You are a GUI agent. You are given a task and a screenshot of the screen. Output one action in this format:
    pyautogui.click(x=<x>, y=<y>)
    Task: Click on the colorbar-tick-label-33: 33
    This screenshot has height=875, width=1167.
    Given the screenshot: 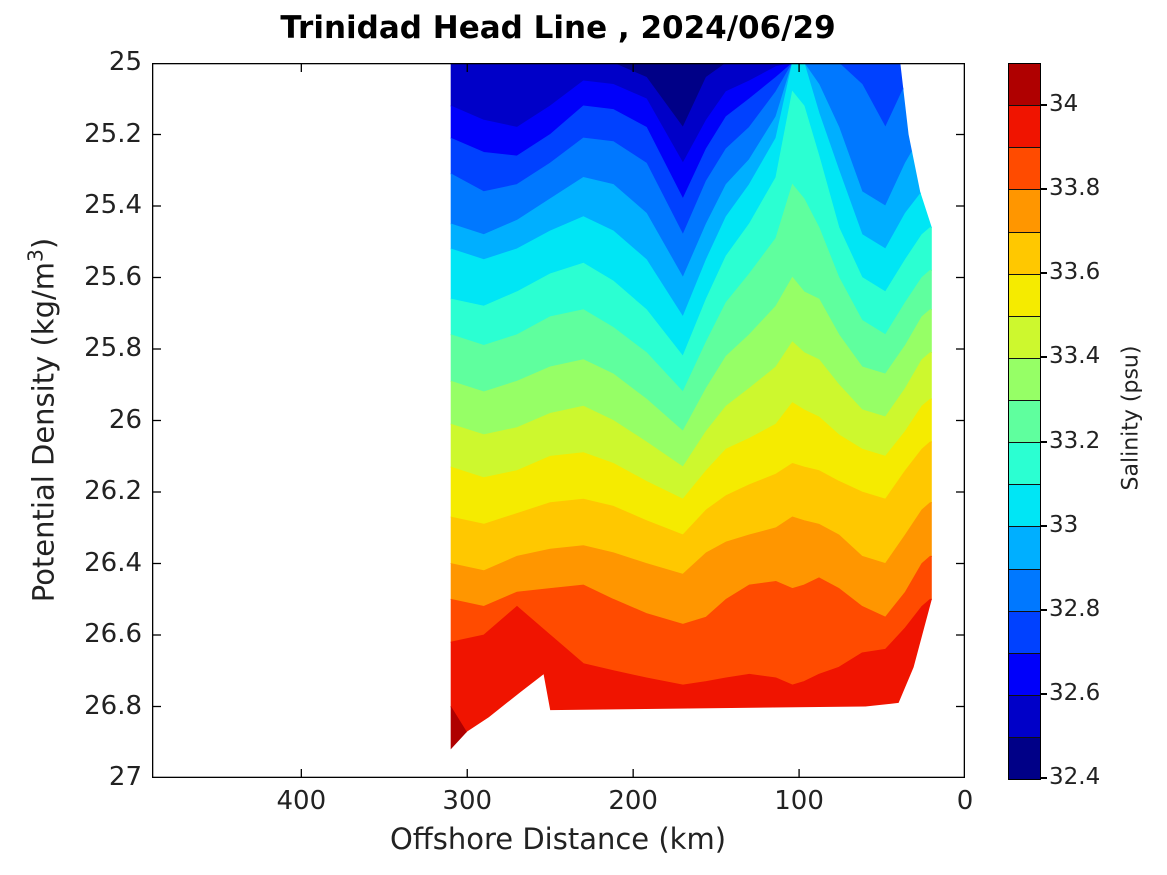 What is the action you would take?
    pyautogui.click(x=1064, y=524)
    